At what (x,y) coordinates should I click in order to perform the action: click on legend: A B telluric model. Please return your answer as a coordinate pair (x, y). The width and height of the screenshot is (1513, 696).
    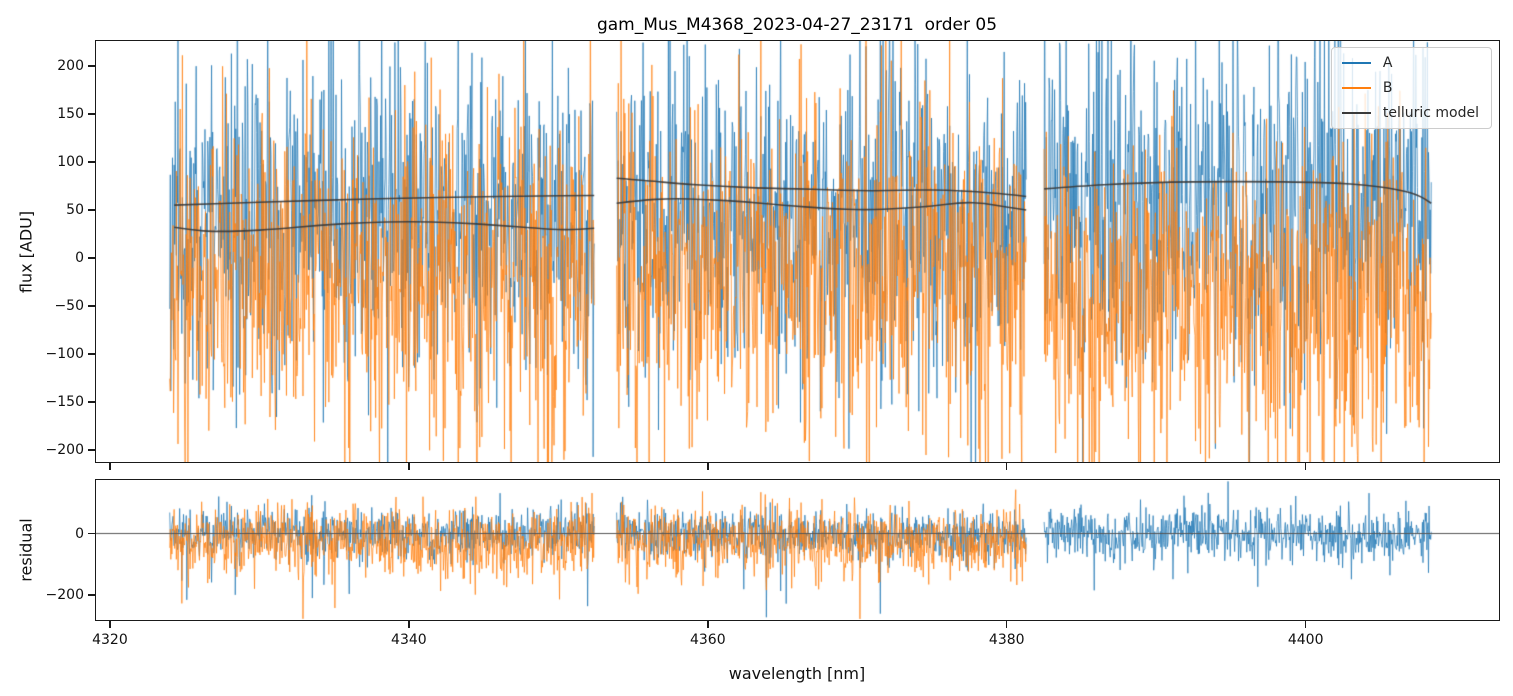
    Looking at the image, I should click on (1411, 88).